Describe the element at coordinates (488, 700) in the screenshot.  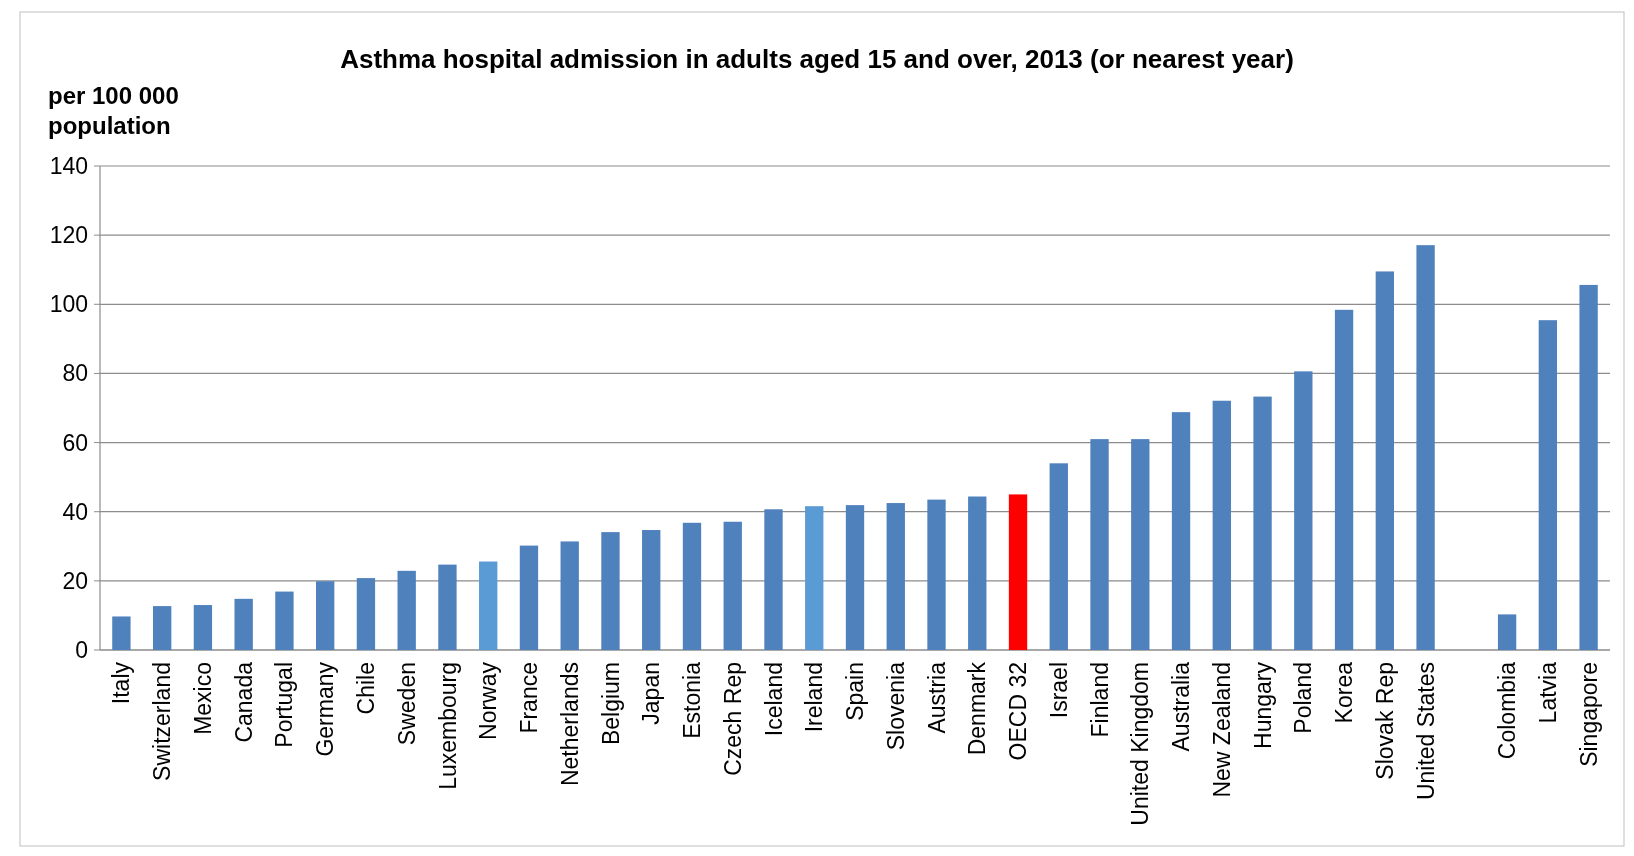
I see `x-tick-label: Norway` at that location.